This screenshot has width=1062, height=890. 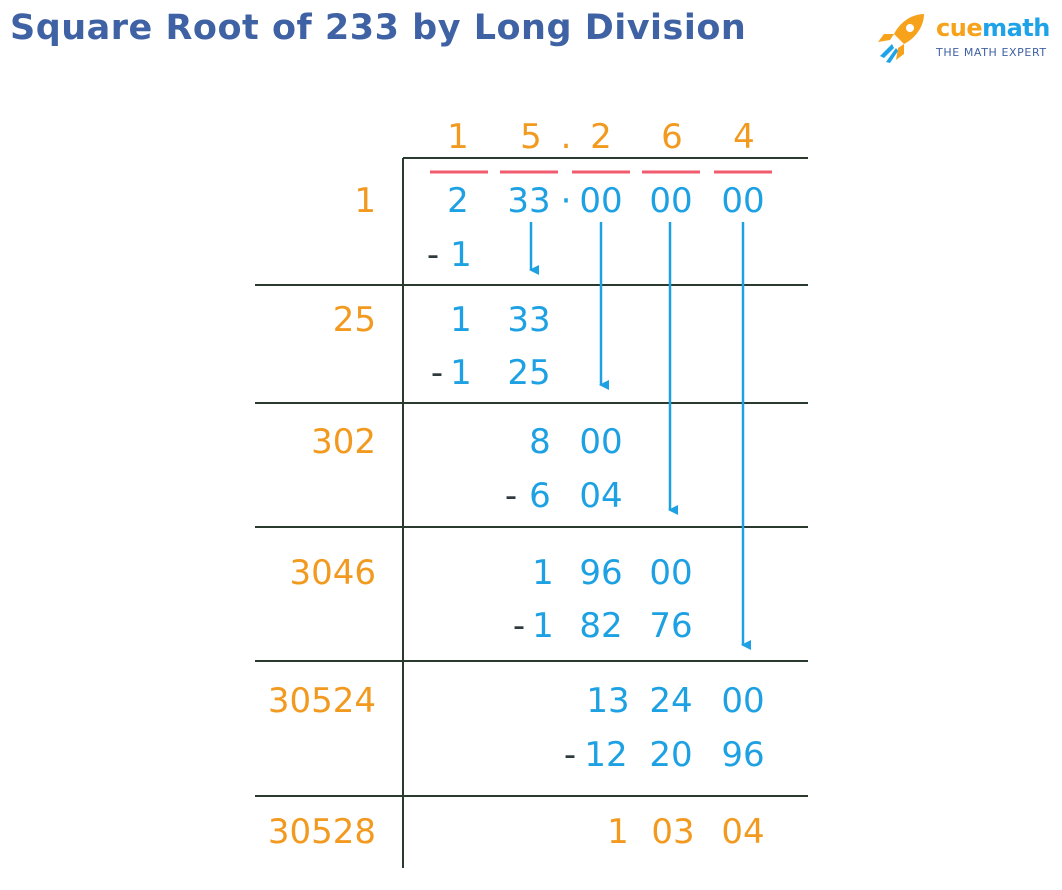 I want to click on subtracted-value: 82, so click(x=600, y=626).